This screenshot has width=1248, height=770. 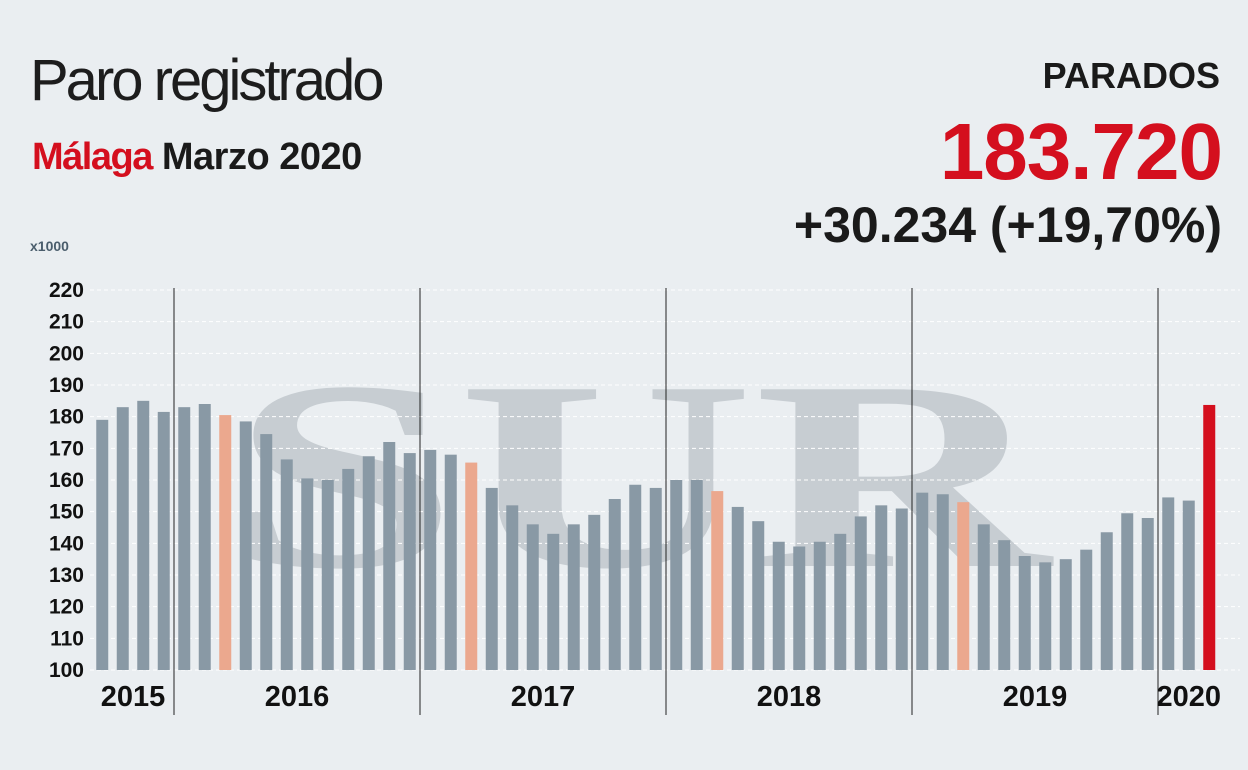 I want to click on y-tick-label: 120, so click(x=66, y=607).